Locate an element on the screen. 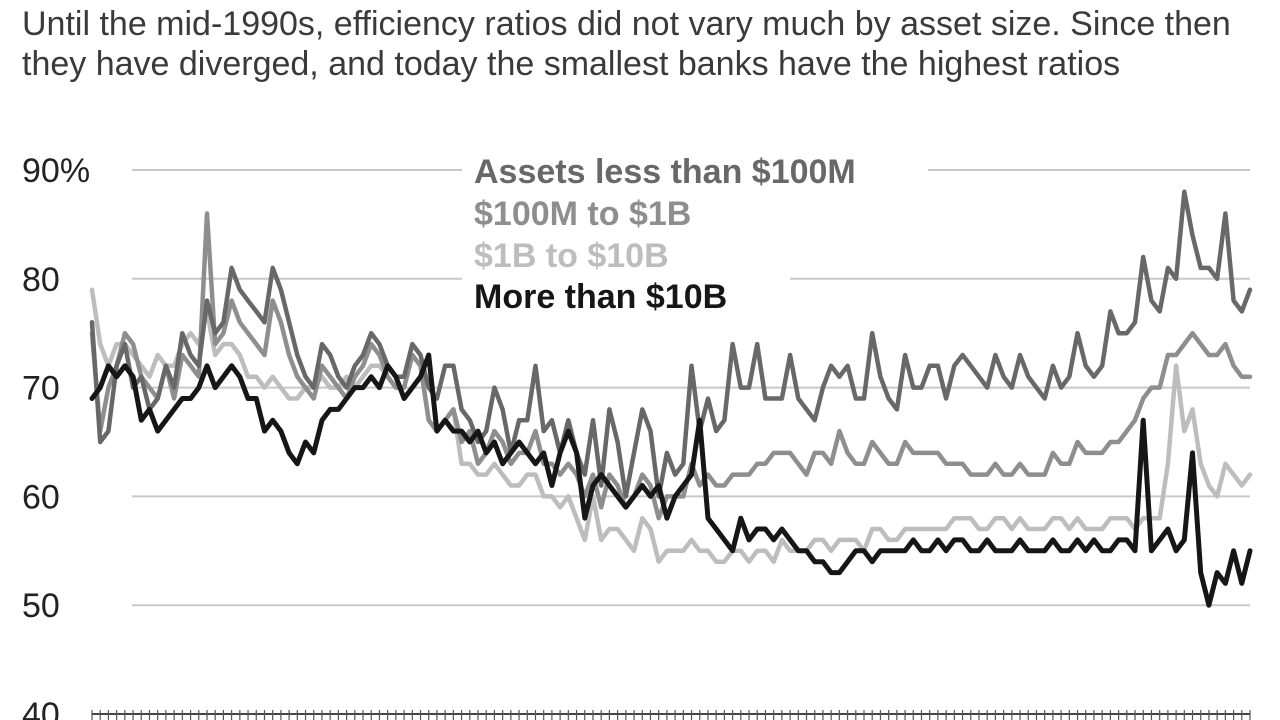  y-tick-label-90: 90% is located at coordinates (56, 171).